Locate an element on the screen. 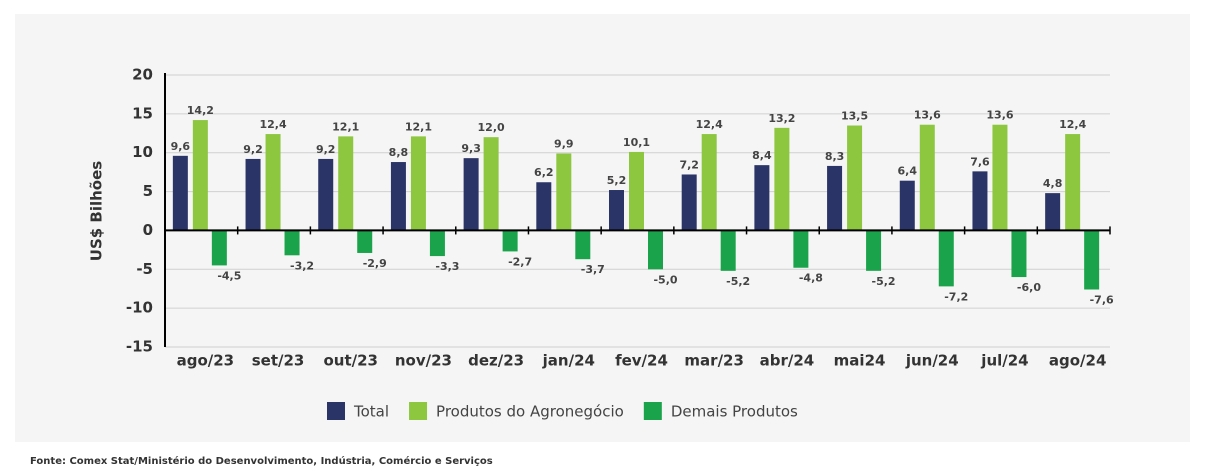 Image resolution: width=1205 pixels, height=475 pixels. x-tick-label: jul/24 is located at coordinates (1004, 361).